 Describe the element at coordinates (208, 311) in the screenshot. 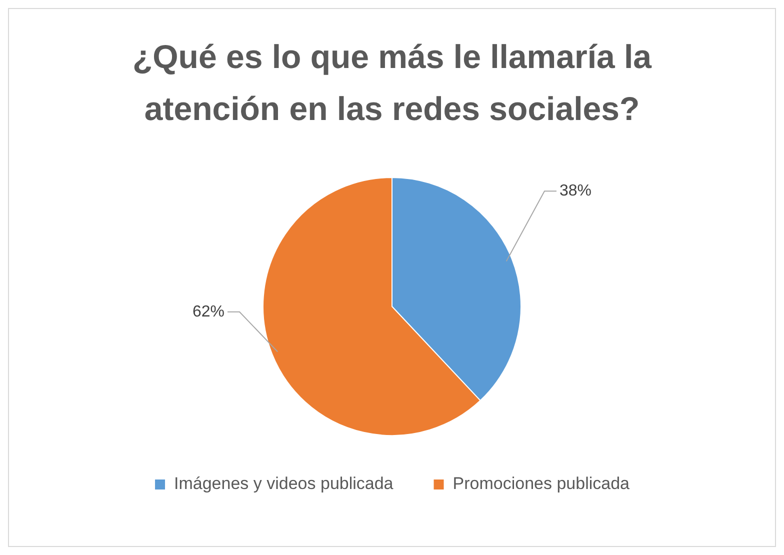

I see `data-label: 62%` at that location.